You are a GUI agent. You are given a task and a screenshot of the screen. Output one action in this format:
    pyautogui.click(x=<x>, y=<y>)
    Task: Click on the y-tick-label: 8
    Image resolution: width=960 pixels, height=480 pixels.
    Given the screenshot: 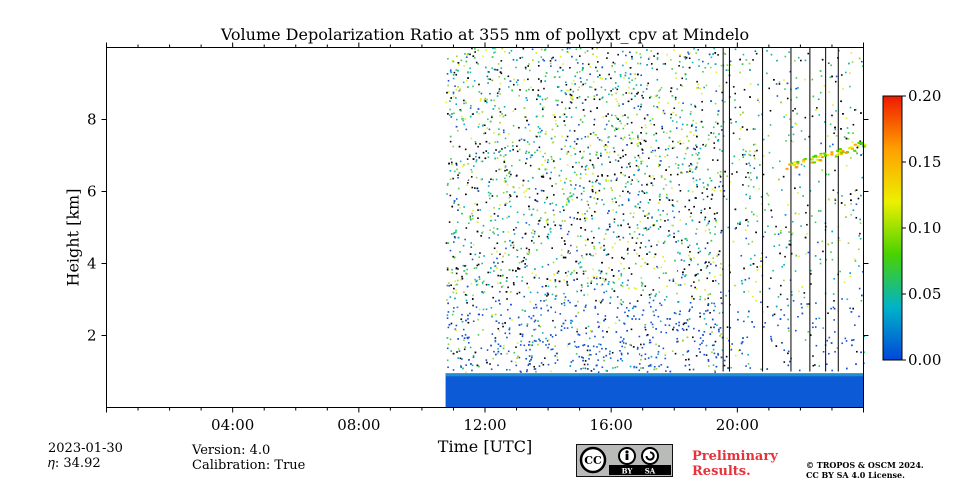 What is the action you would take?
    pyautogui.click(x=92, y=120)
    